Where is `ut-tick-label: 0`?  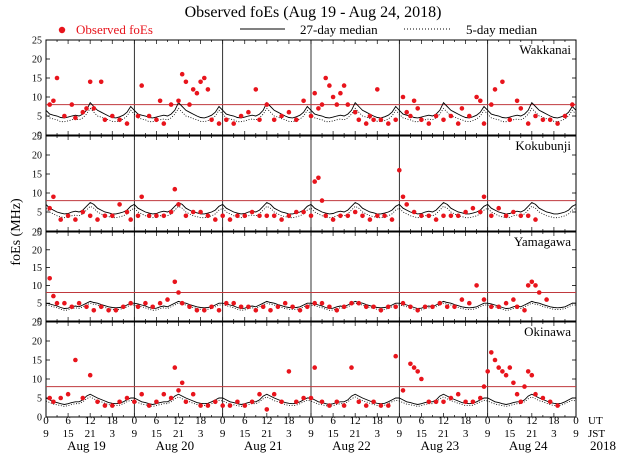
ut-tick-label: 0 is located at coordinates (311, 421).